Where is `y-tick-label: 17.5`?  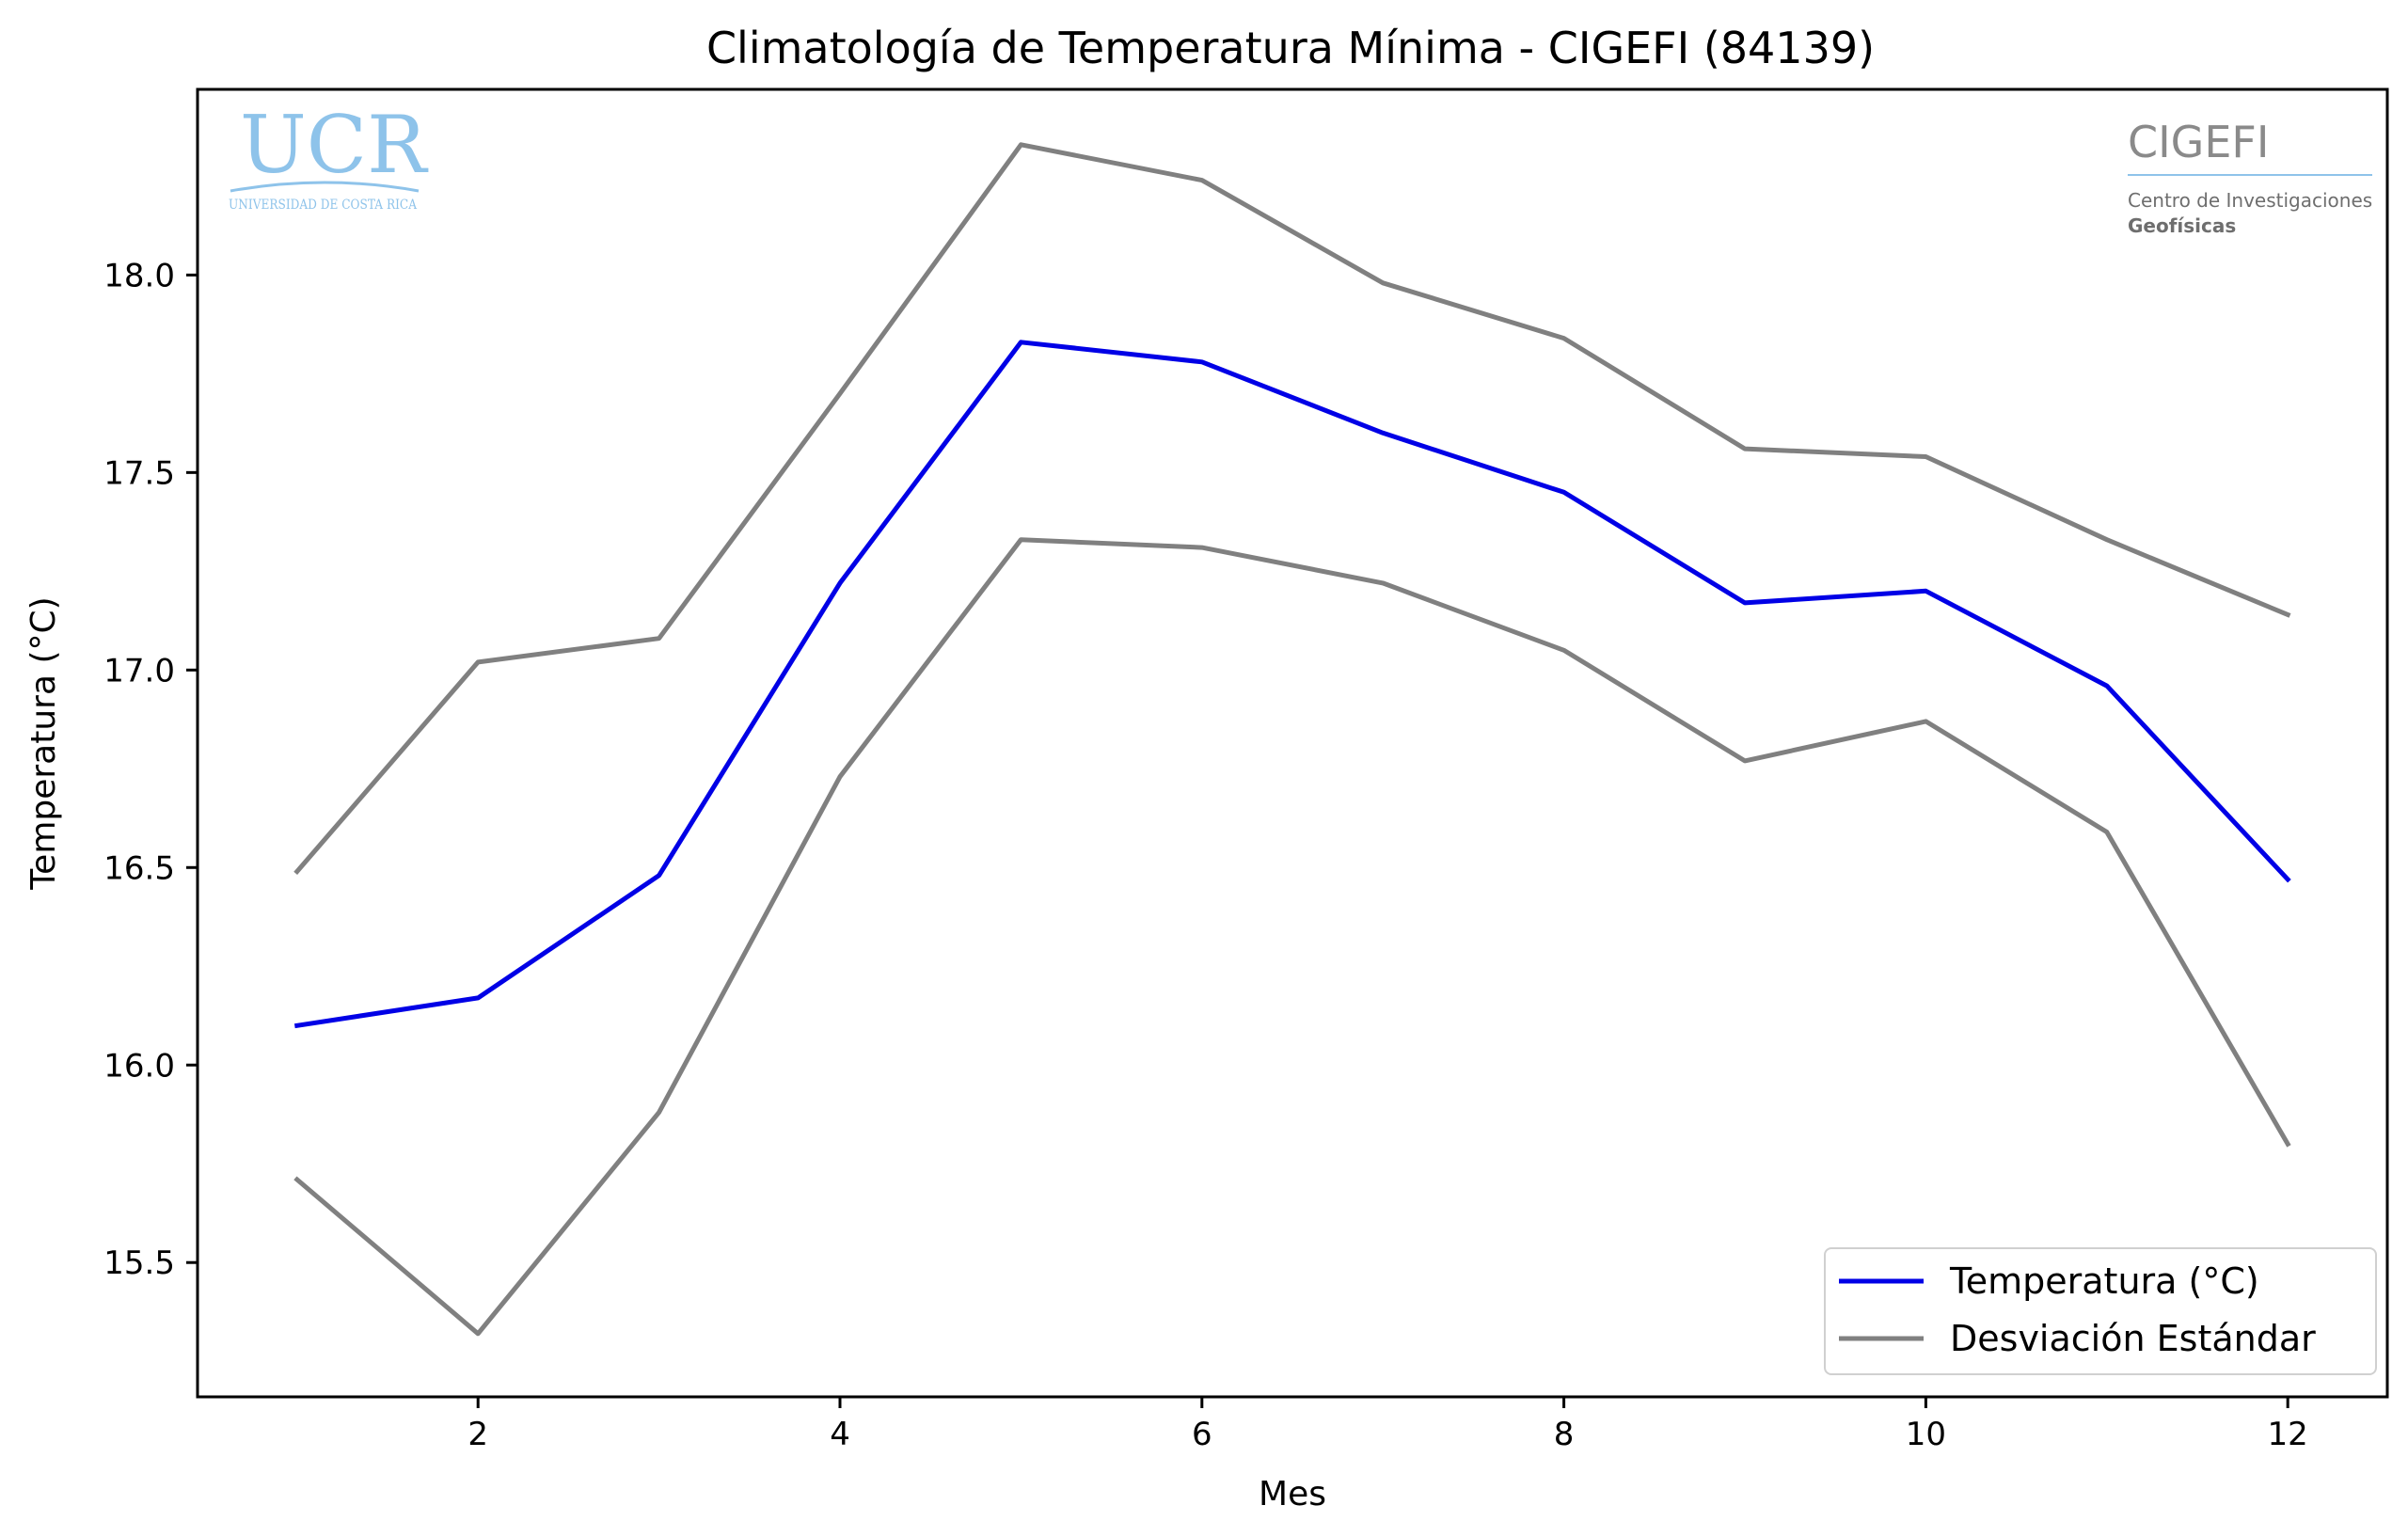 y-tick-label: 17.5 is located at coordinates (139, 473).